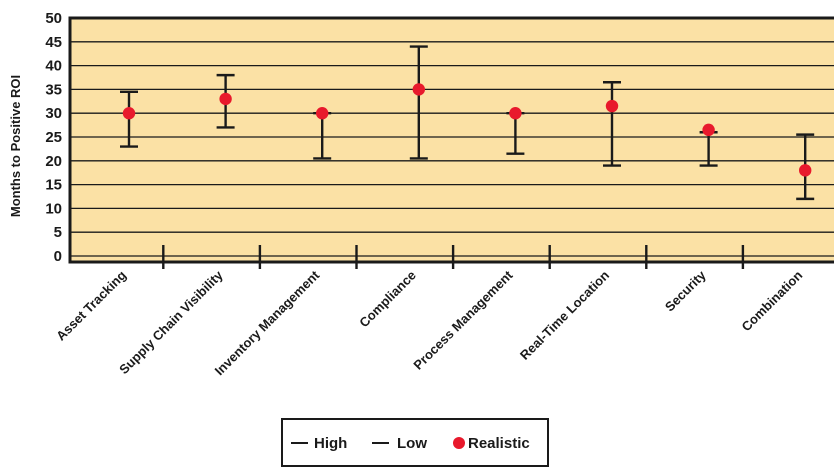  I want to click on legend-high-label: High, so click(330, 443).